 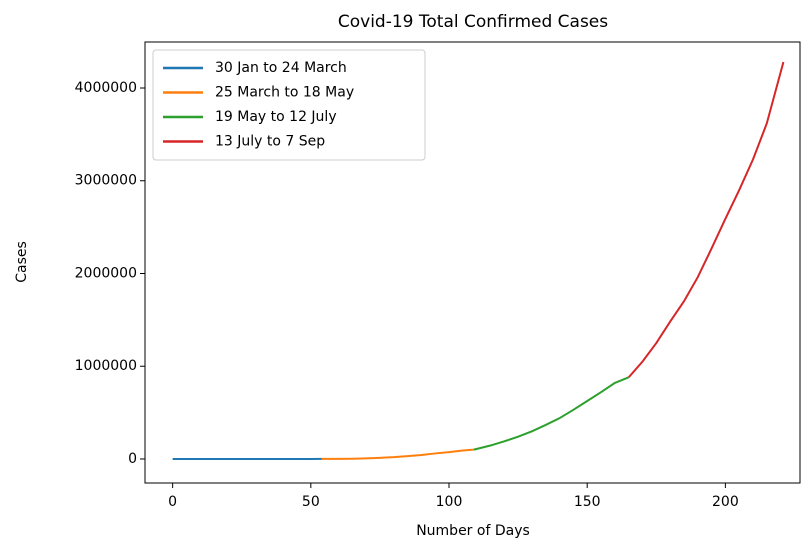 What do you see at coordinates (276, 117) in the screenshot?
I see `legend-label: 19 May to 12 July` at bounding box center [276, 117].